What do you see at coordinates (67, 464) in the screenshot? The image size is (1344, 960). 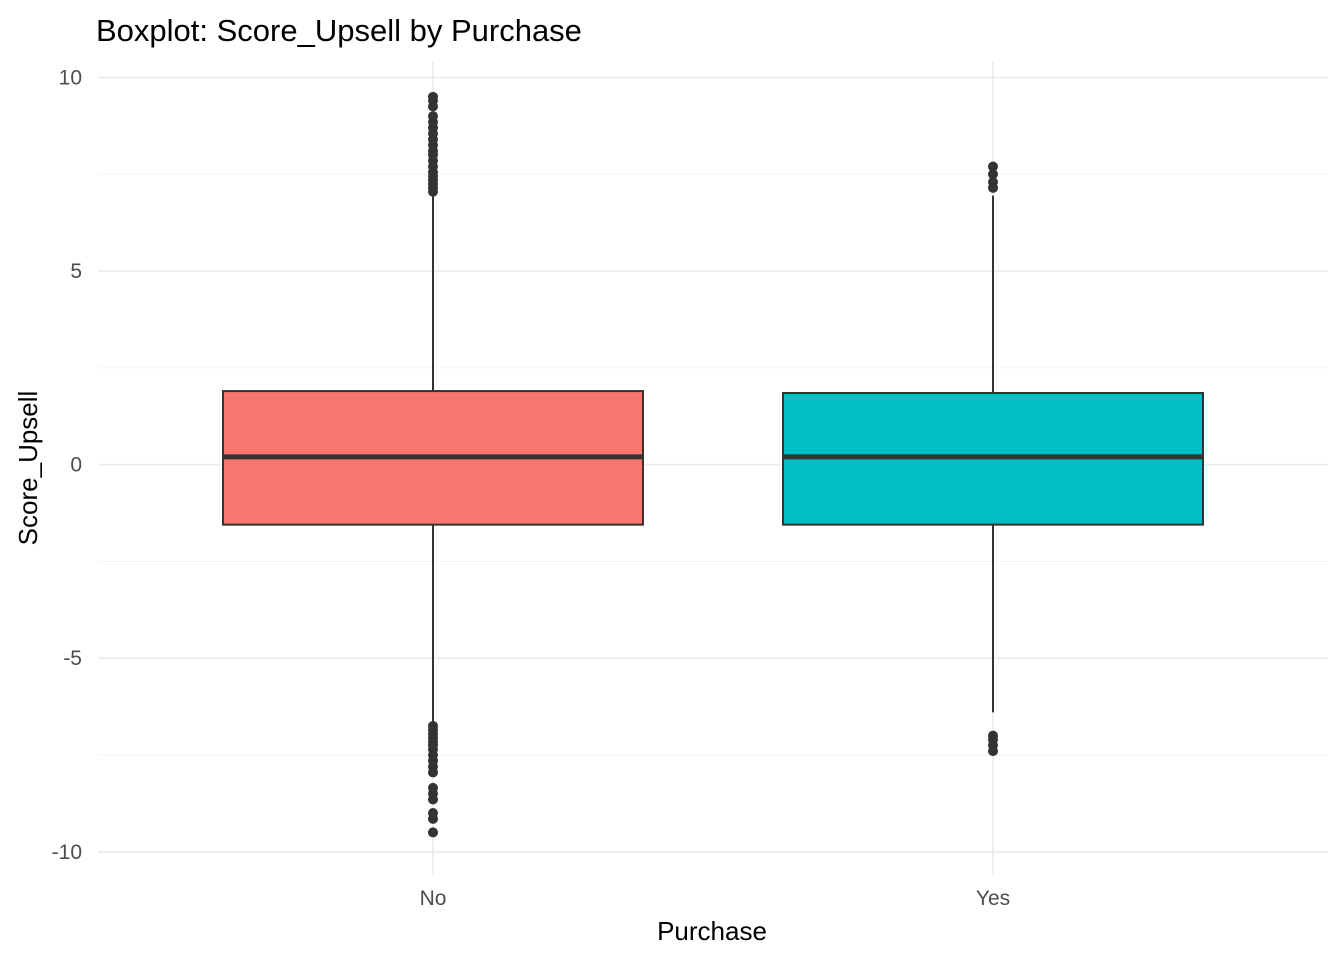 I see `y-axis-ticks: -10 -5 0 5 10` at bounding box center [67, 464].